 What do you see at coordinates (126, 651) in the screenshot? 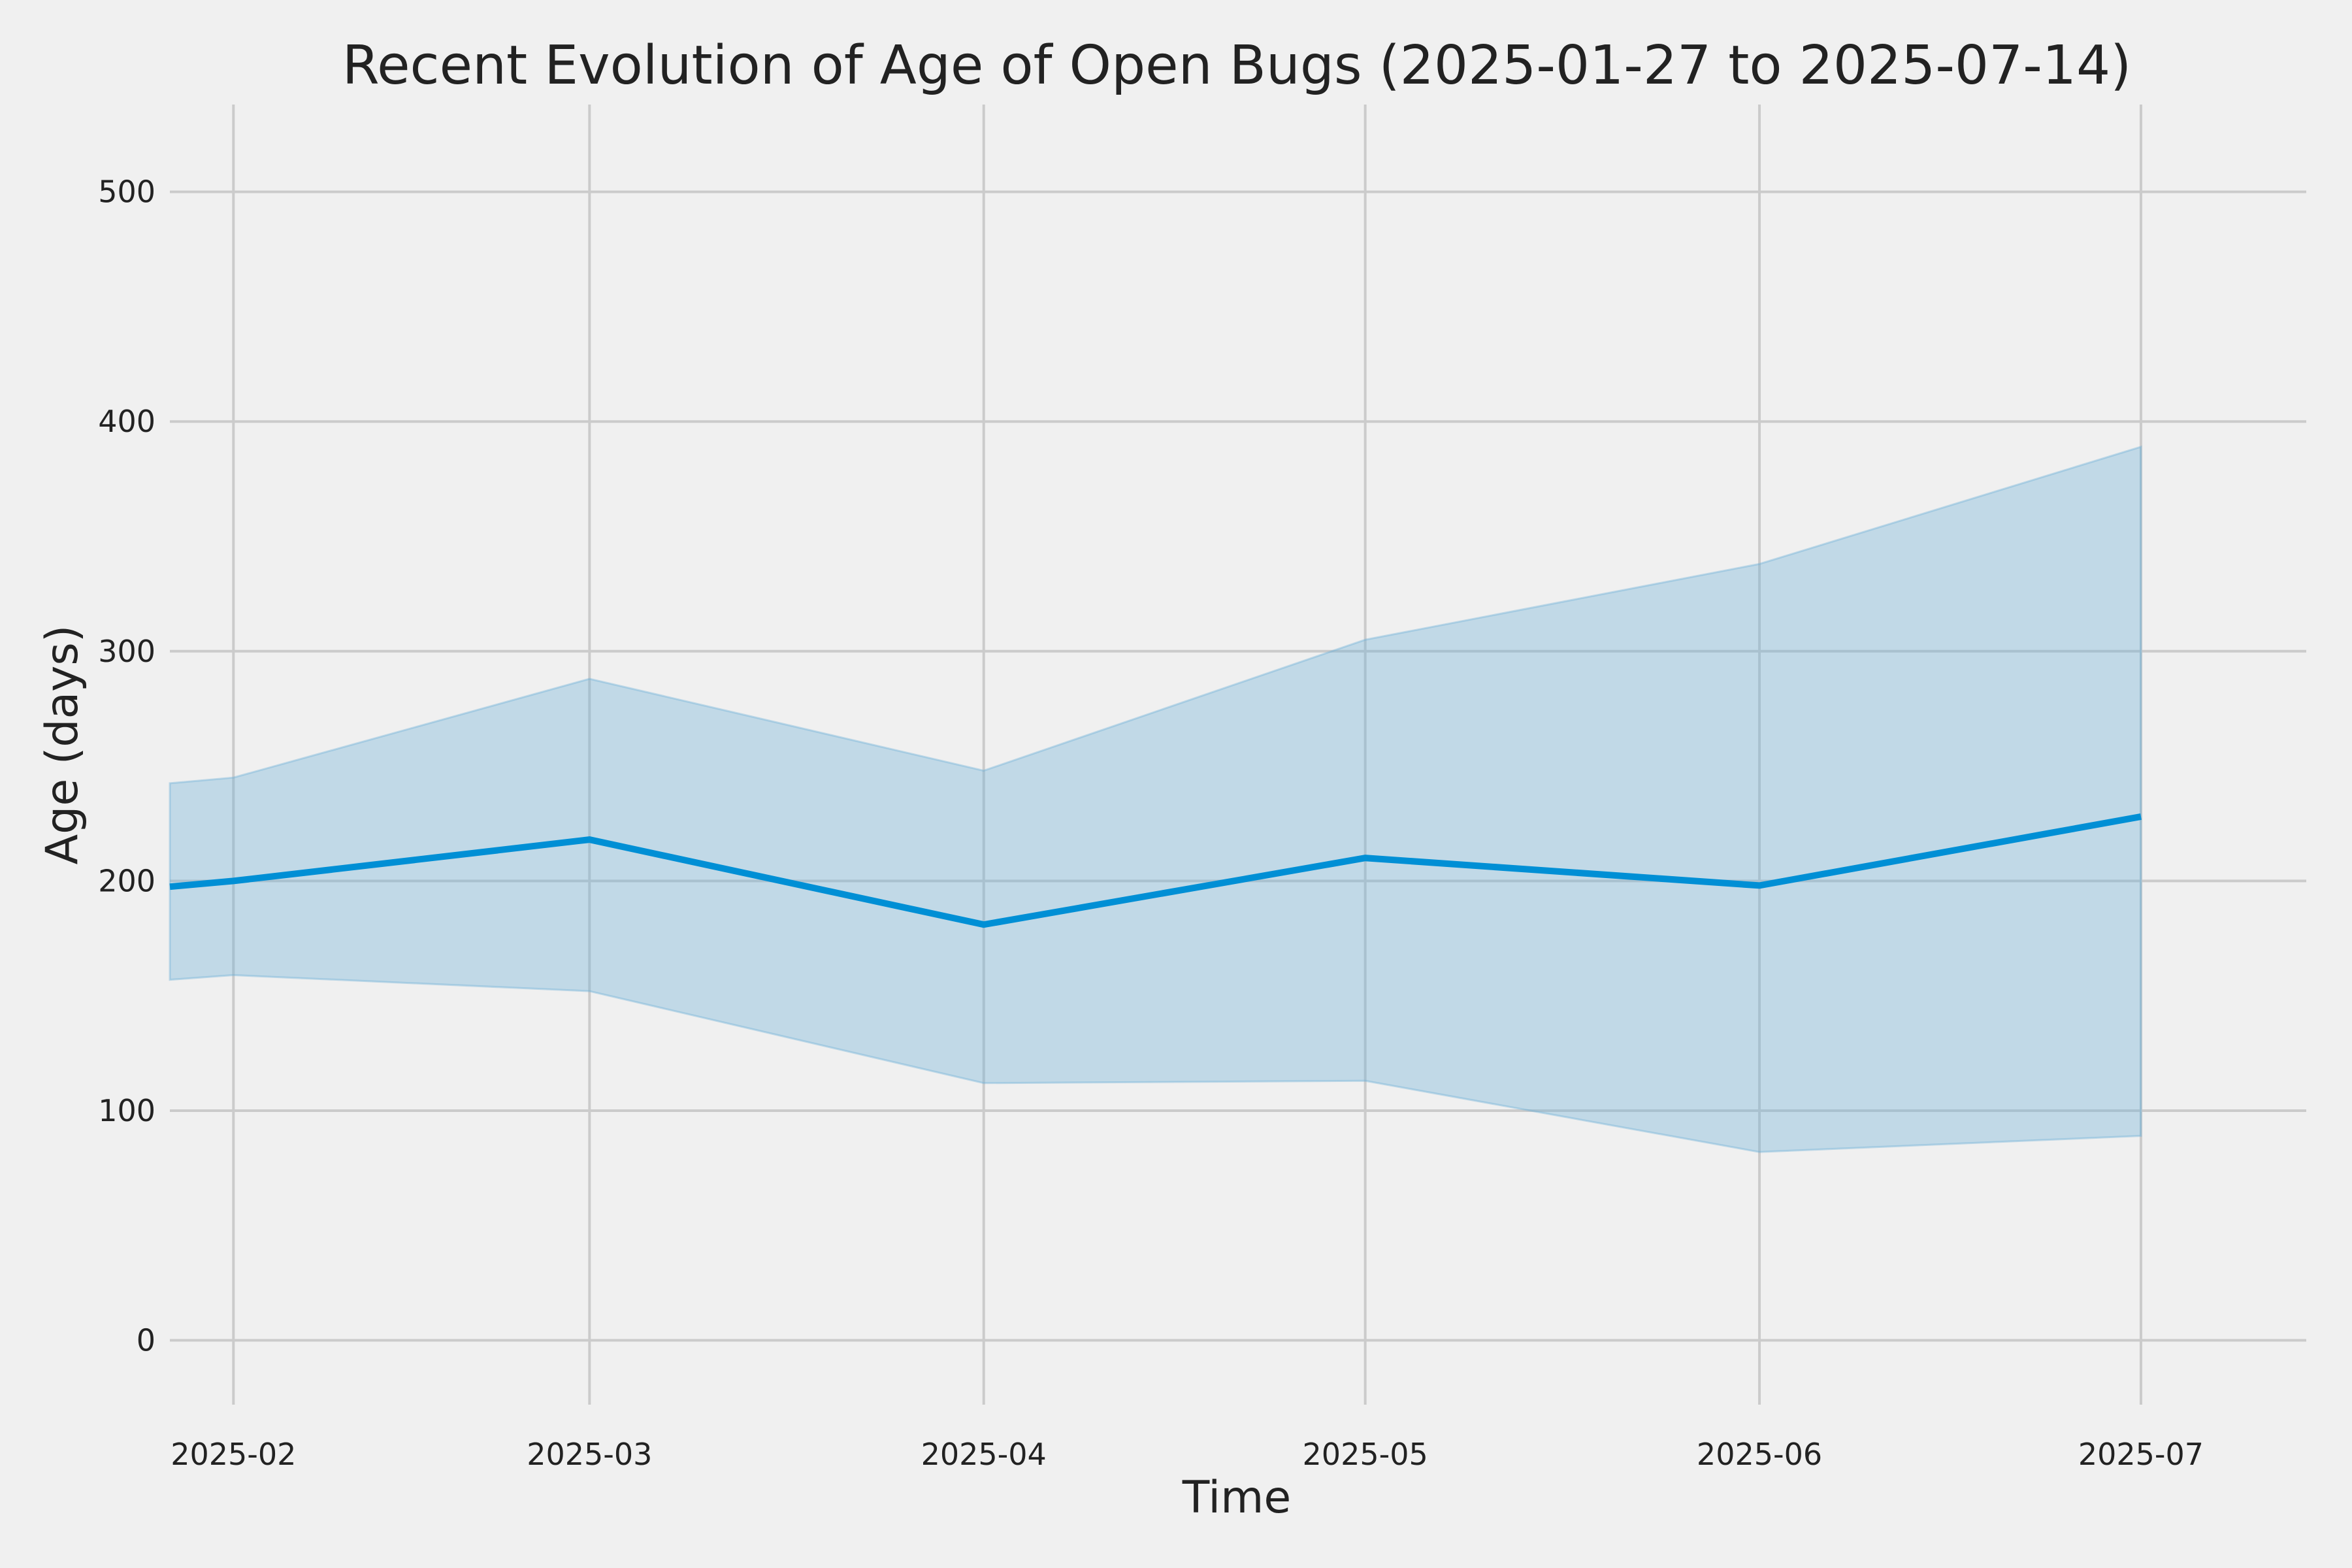
I see `y-tick-label: 300` at bounding box center [126, 651].